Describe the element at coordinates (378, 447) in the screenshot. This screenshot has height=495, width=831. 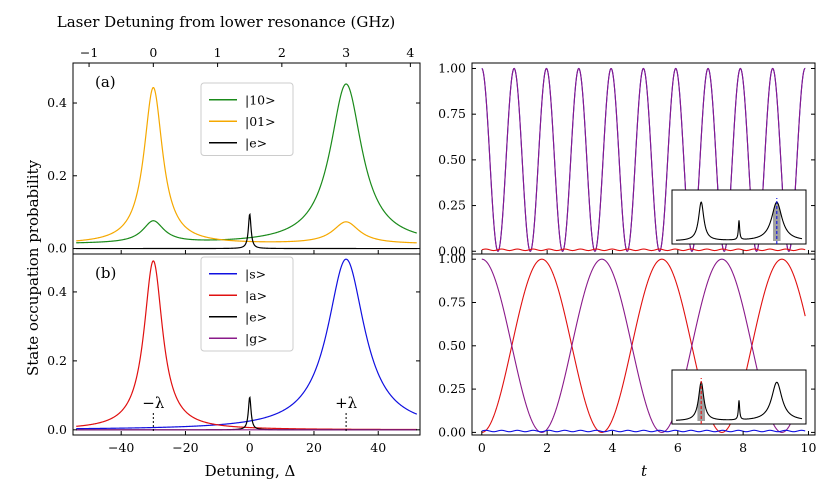
I see `x-tick-label: 40` at that location.